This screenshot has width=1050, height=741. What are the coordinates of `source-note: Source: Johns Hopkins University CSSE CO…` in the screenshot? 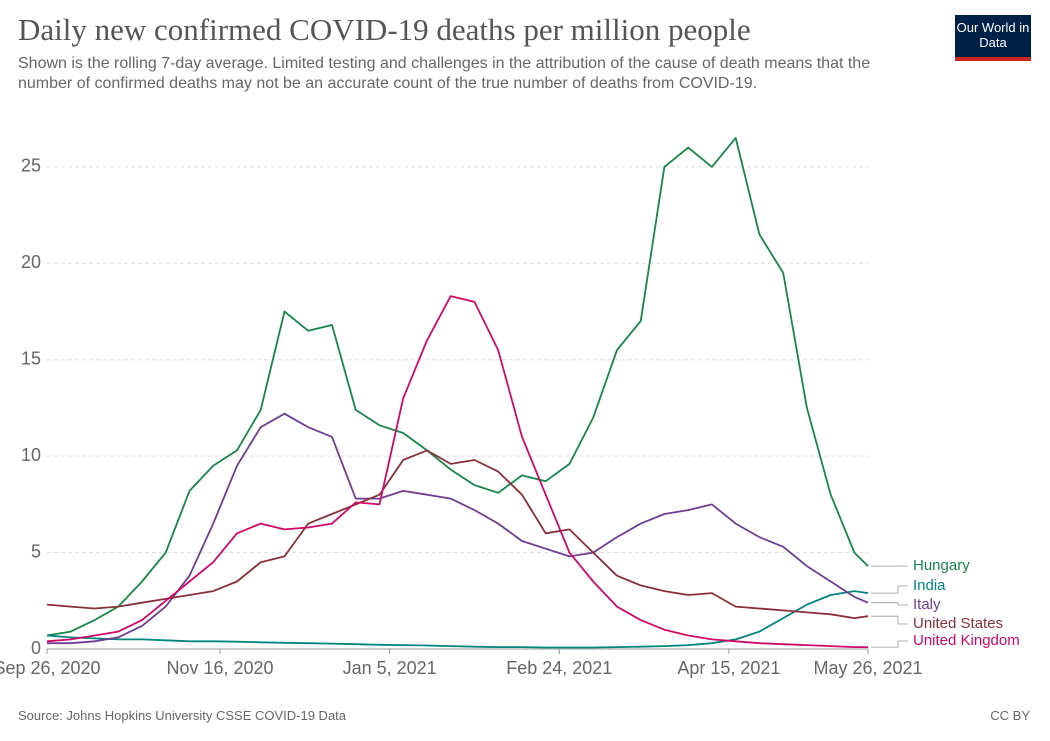 It's located at (182, 715).